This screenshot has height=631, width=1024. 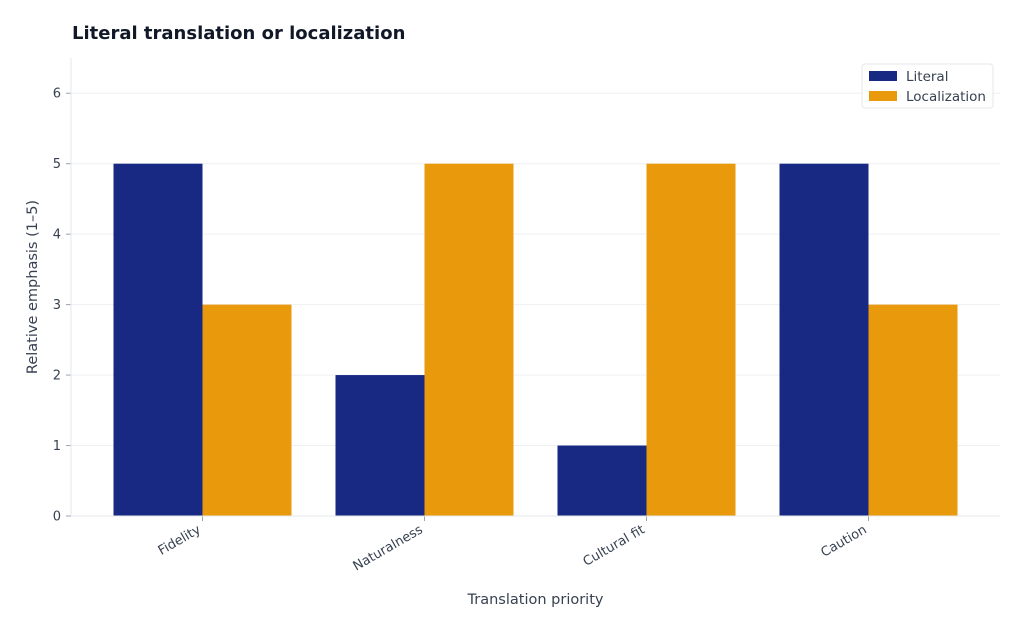 What do you see at coordinates (824, 339) in the screenshot?
I see `bar-literal-caution` at bounding box center [824, 339].